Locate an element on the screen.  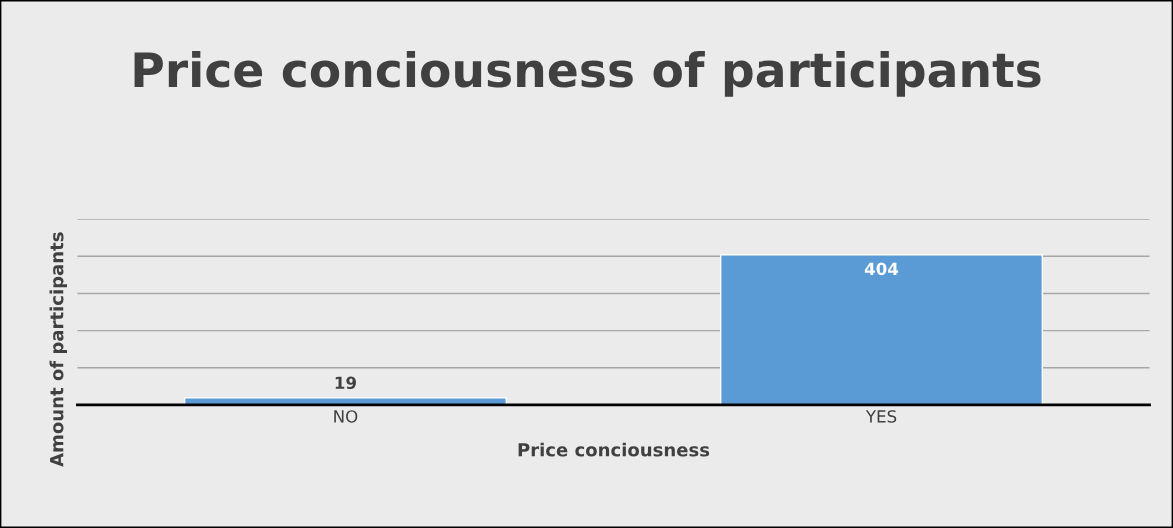
x-tick-label: NO is located at coordinates (346, 416).